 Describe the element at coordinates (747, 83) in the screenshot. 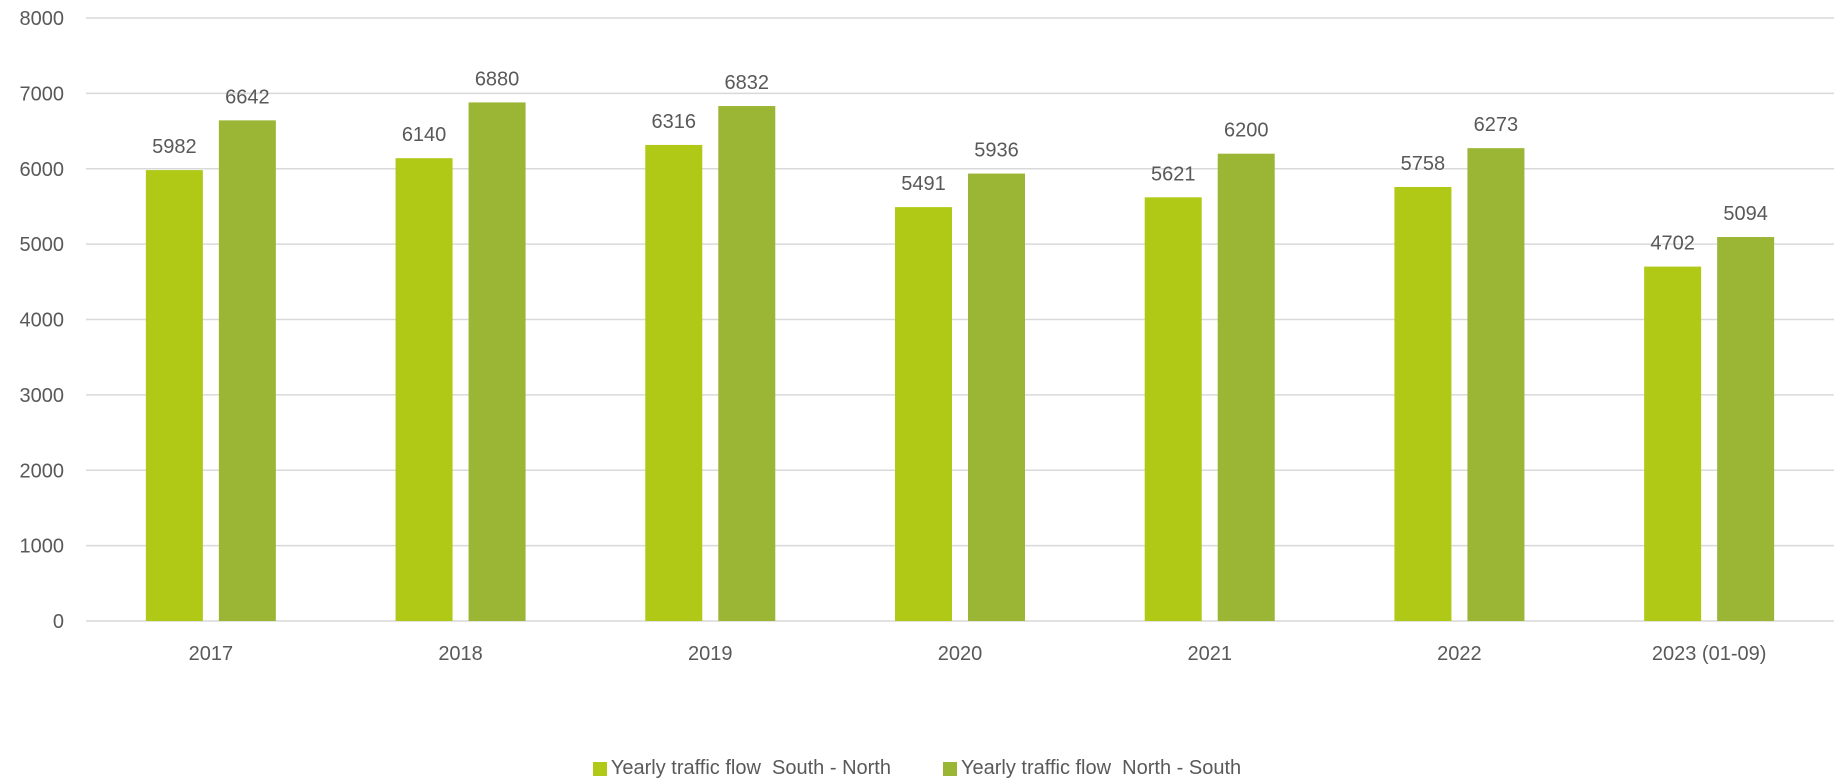

I see `data-label: 6832` at that location.